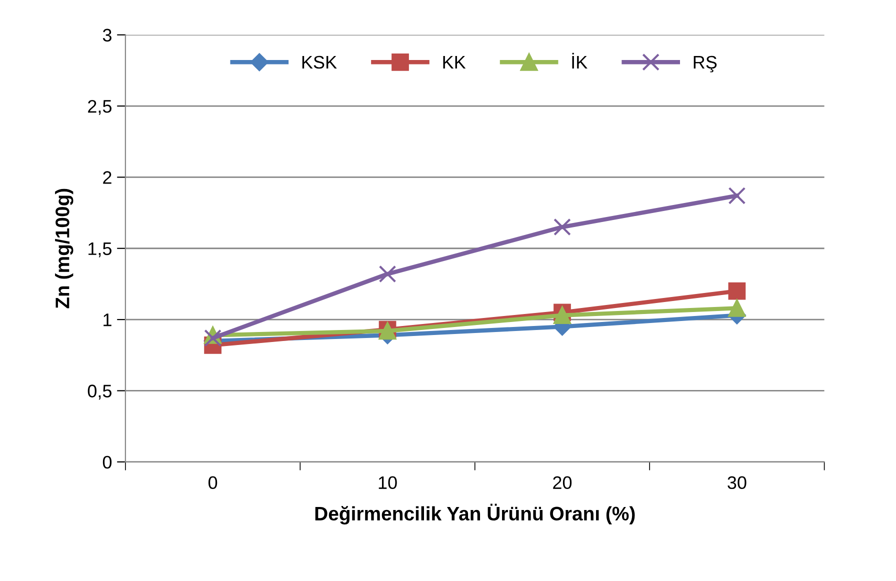 Image resolution: width=896 pixels, height=581 pixels. What do you see at coordinates (454, 62) in the screenshot?
I see `legend-label: KK` at bounding box center [454, 62].